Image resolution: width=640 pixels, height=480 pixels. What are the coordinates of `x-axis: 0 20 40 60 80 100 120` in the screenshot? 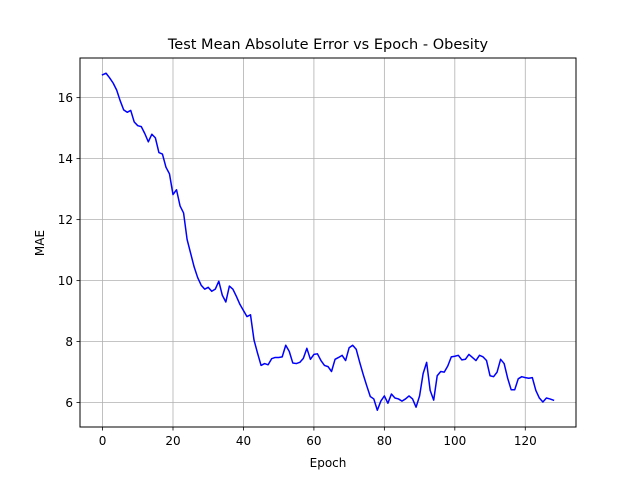 It's located at (318, 437).